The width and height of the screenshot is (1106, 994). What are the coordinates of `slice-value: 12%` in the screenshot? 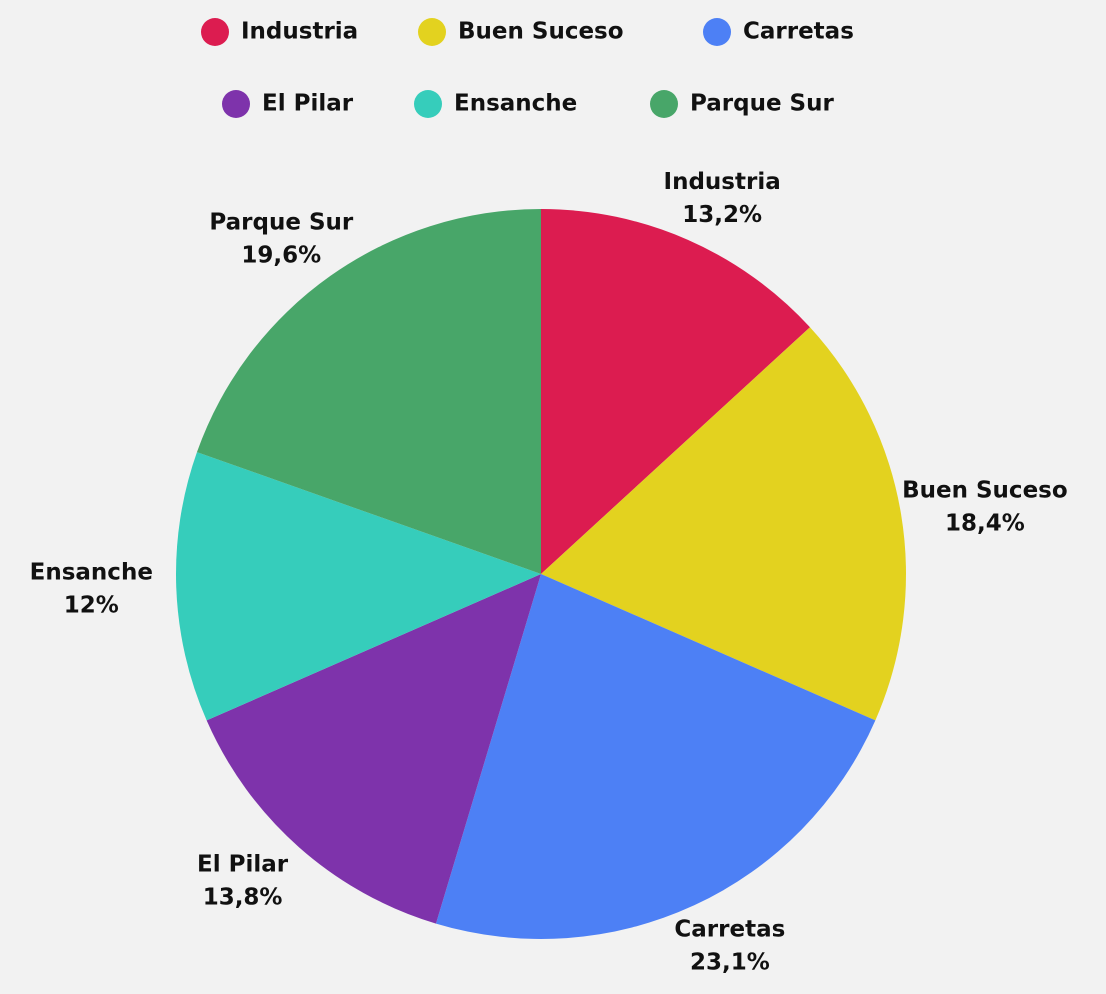 It's located at (91, 605).